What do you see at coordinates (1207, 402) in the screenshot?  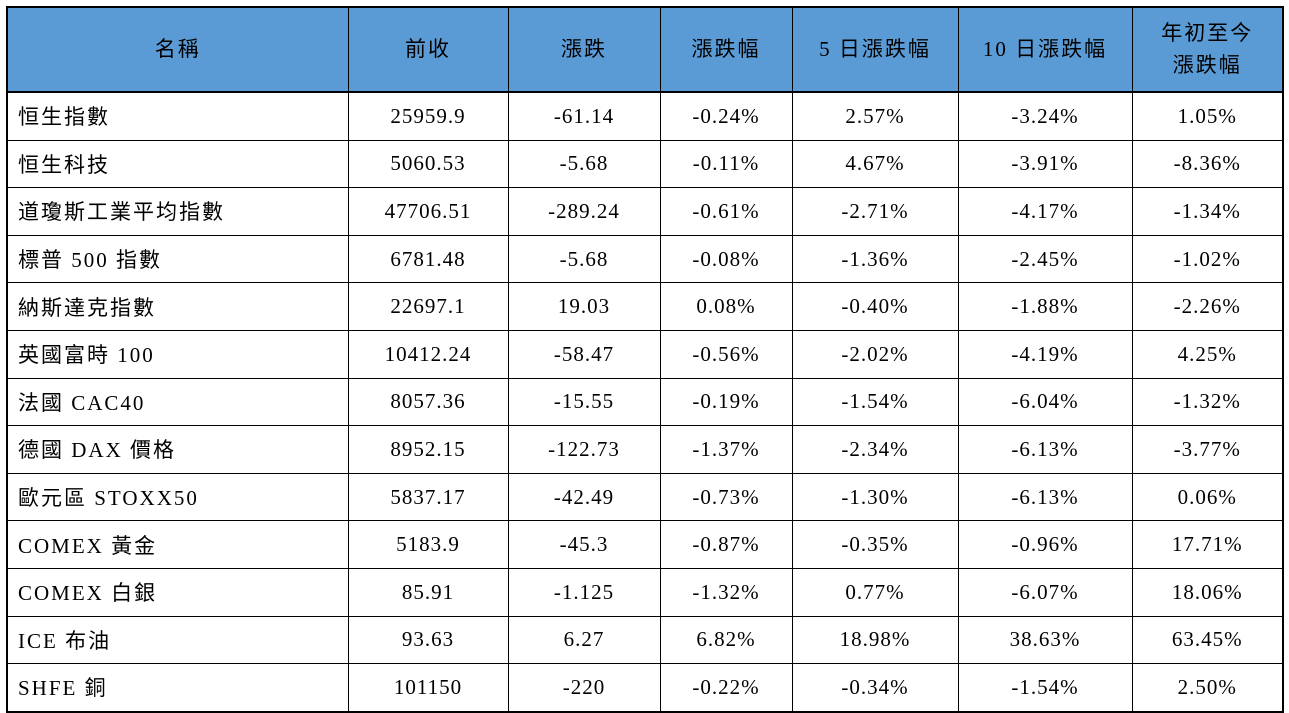 I see `cell-change-pct-ytd: -1.32%` at bounding box center [1207, 402].